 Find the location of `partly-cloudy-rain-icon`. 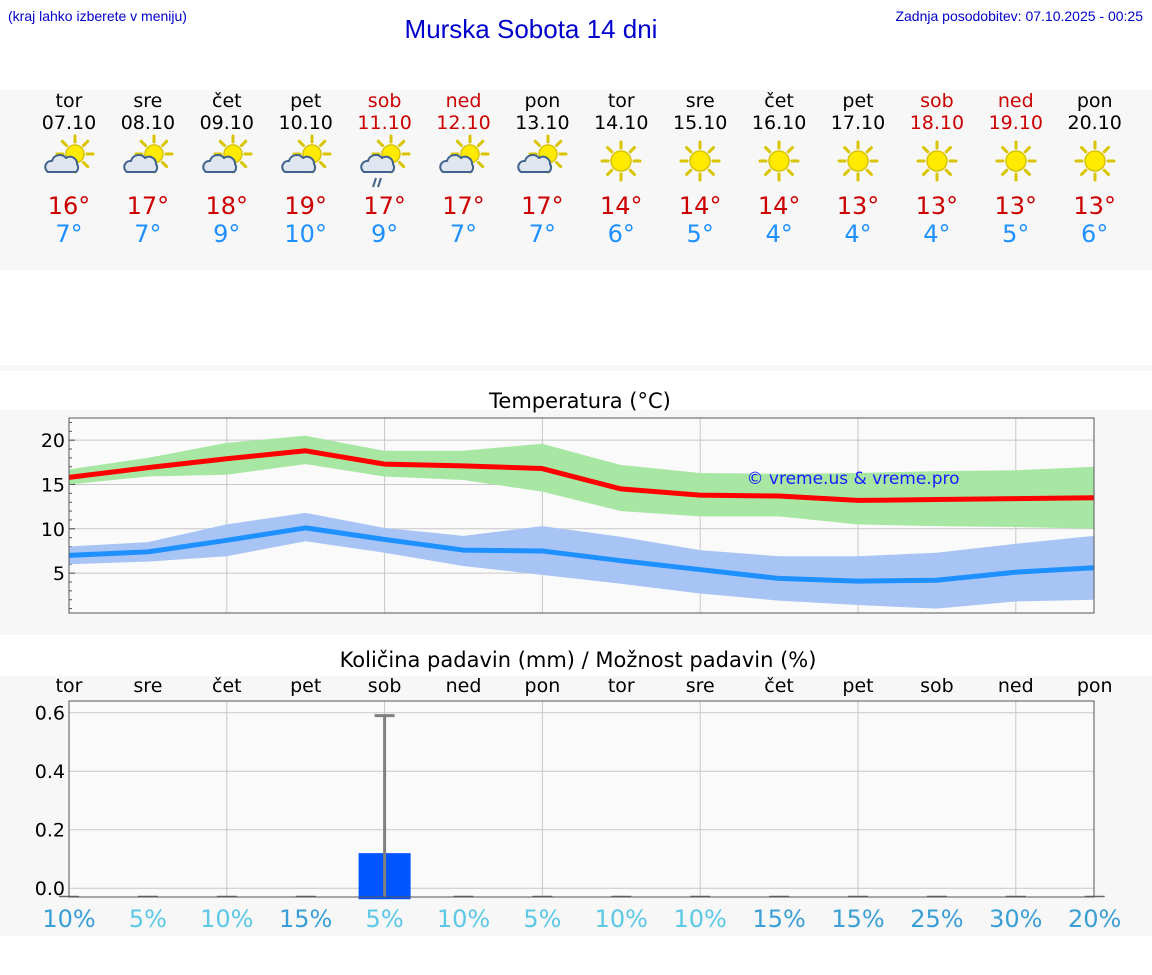

partly-cloudy-rain-icon is located at coordinates (385, 161).